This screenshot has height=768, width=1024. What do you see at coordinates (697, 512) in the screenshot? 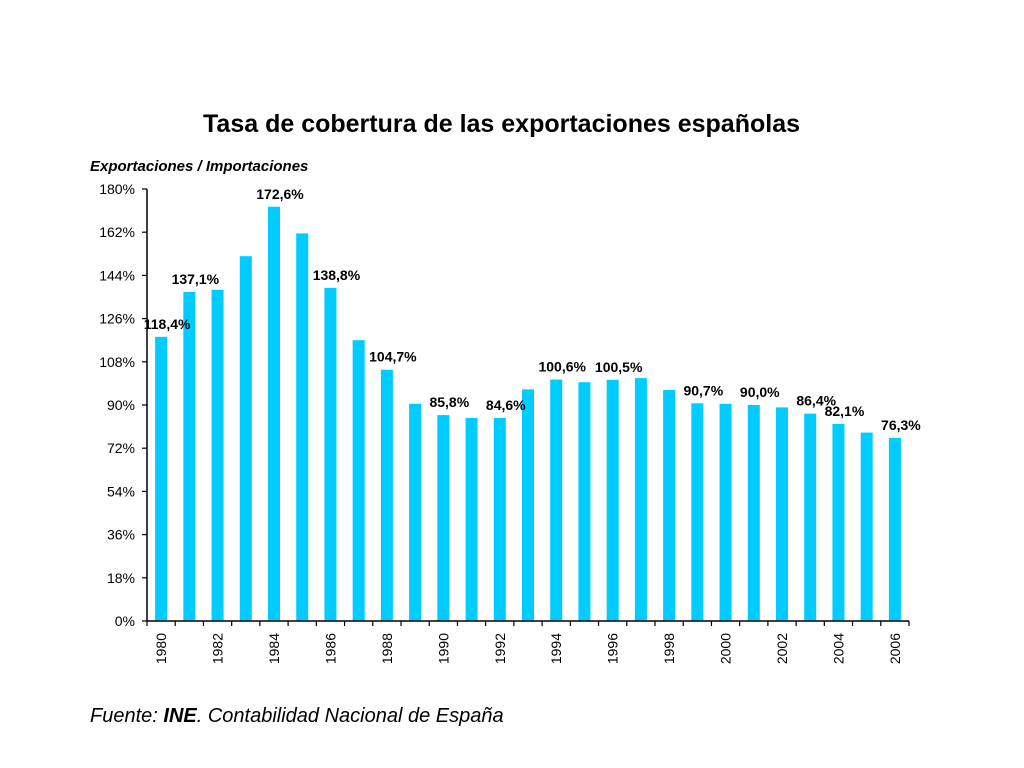
I see `bar-1999` at bounding box center [697, 512].